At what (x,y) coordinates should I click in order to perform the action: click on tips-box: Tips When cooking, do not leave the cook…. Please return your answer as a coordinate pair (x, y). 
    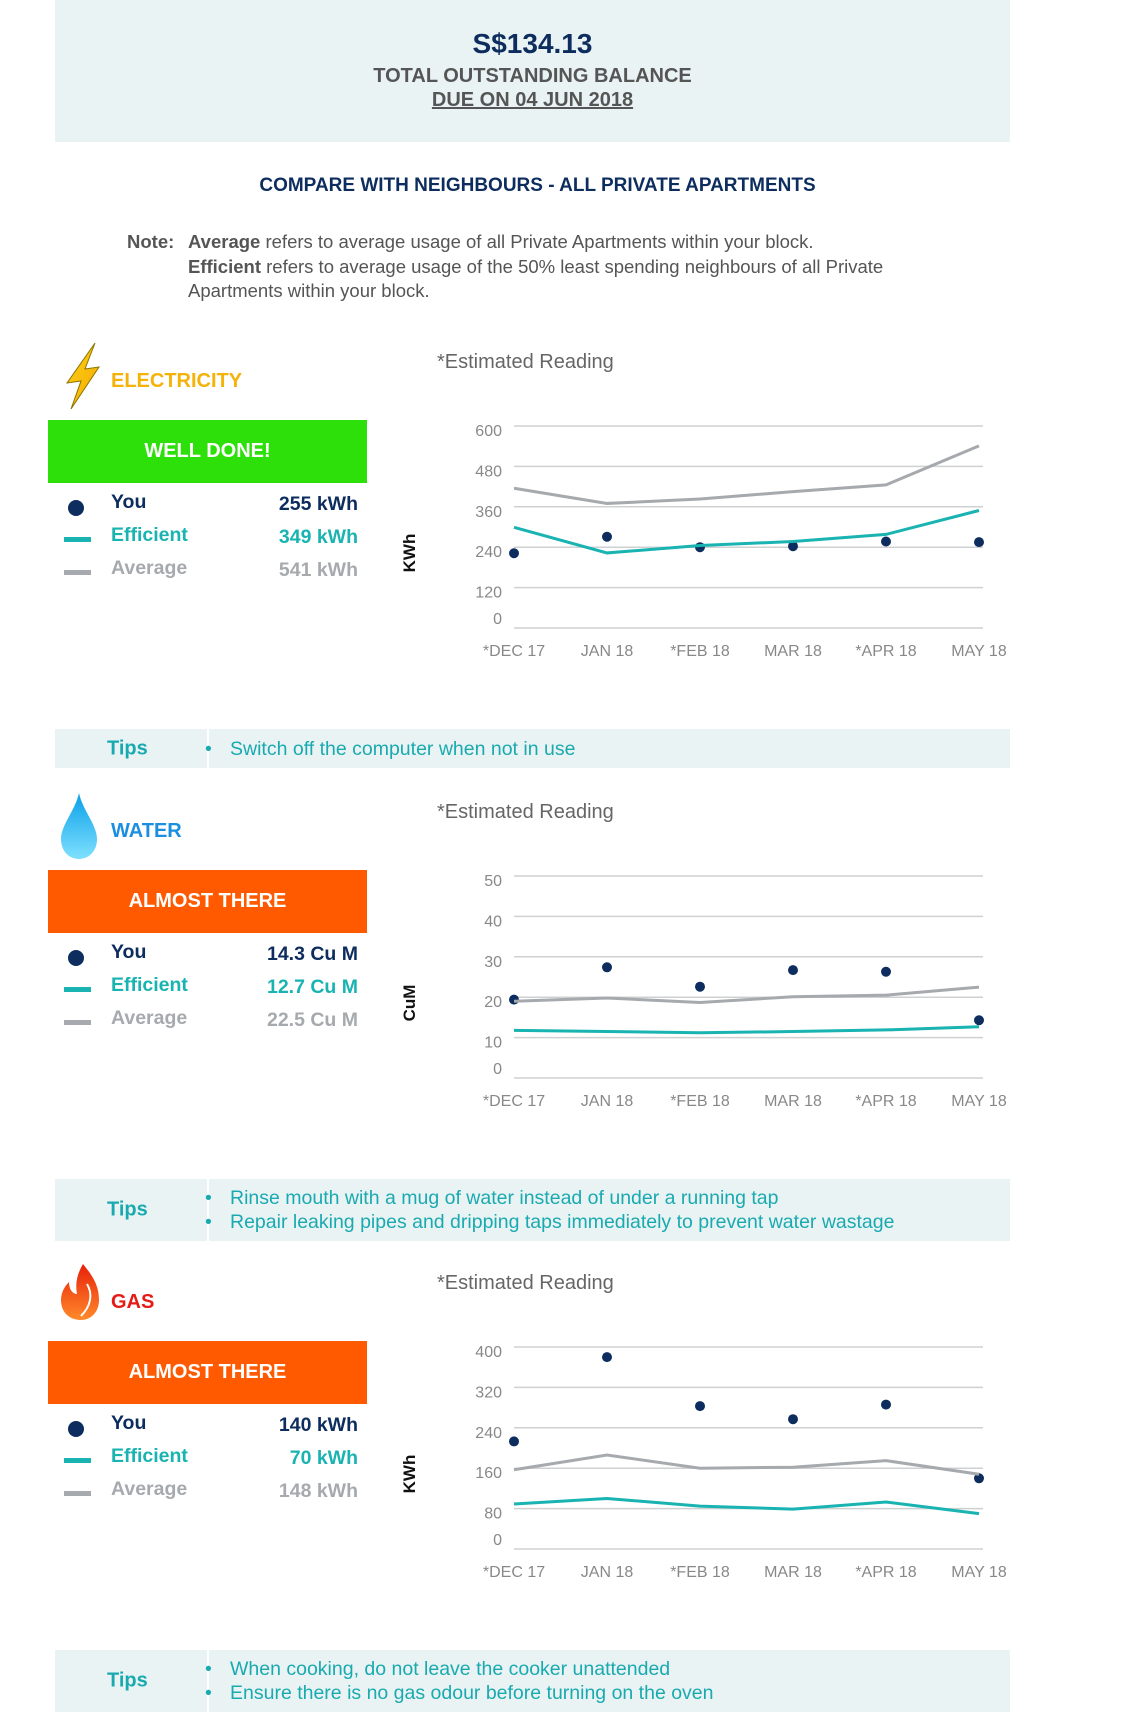
    Looking at the image, I should click on (532, 1681).